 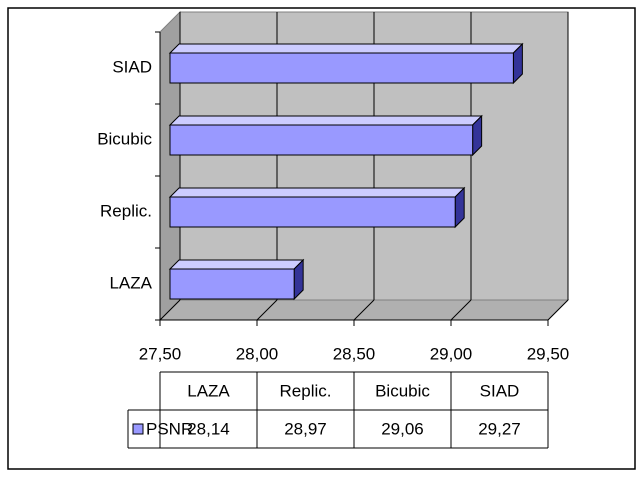 What do you see at coordinates (257, 353) in the screenshot?
I see `x-tick-label: 28,00` at bounding box center [257, 353].